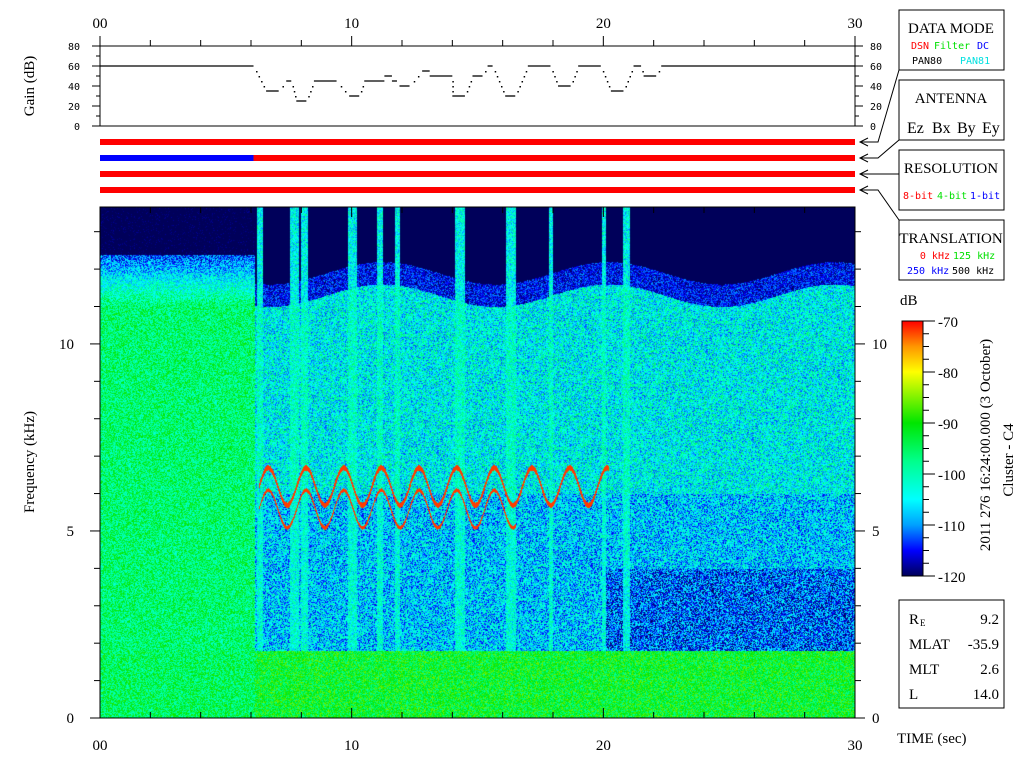 This screenshot has height=768, width=1024. I want to click on resolution-1bit: 1-bit, so click(985, 196).